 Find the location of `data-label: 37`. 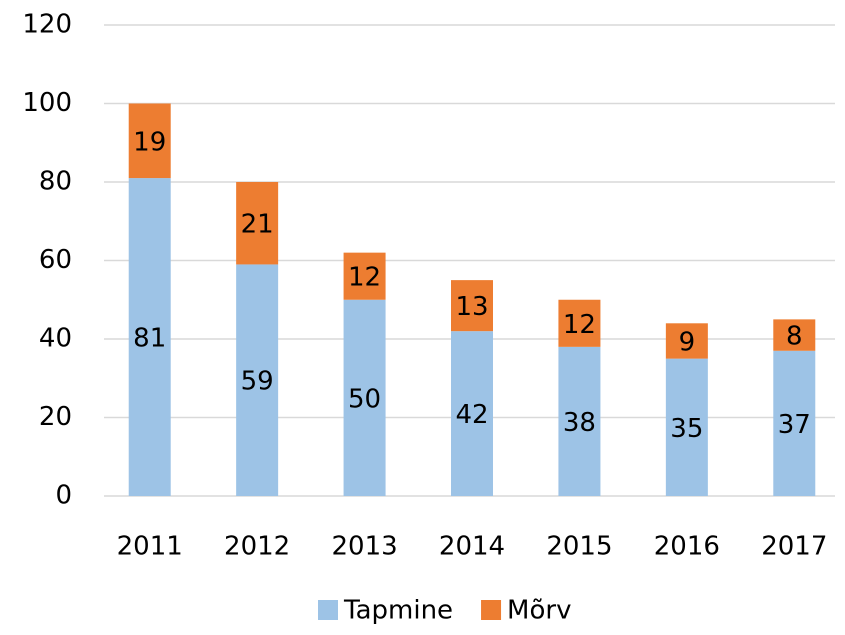

data-label: 37 is located at coordinates (794, 425).